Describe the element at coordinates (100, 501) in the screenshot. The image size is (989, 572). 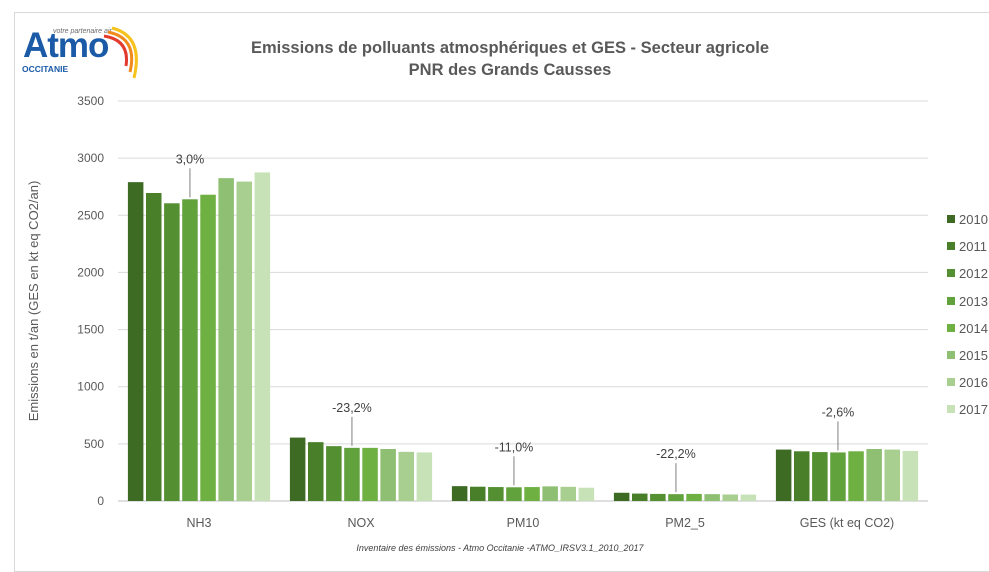
I see `y-tick-label: 0` at that location.